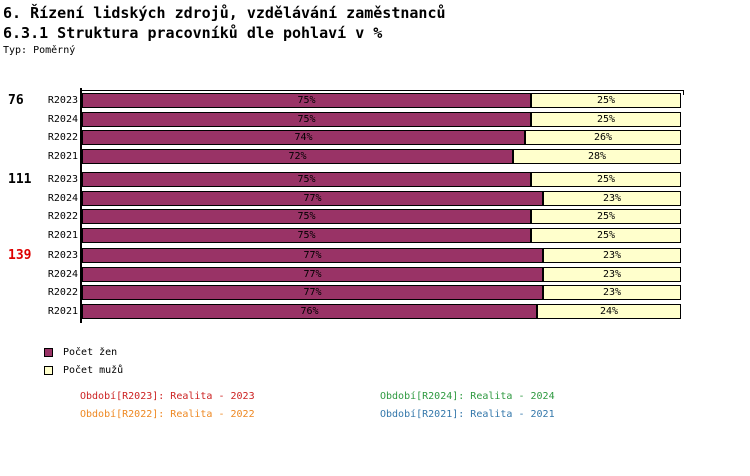 This screenshot has width=750, height=476. I want to click on group-total-label: 139, so click(20, 255).